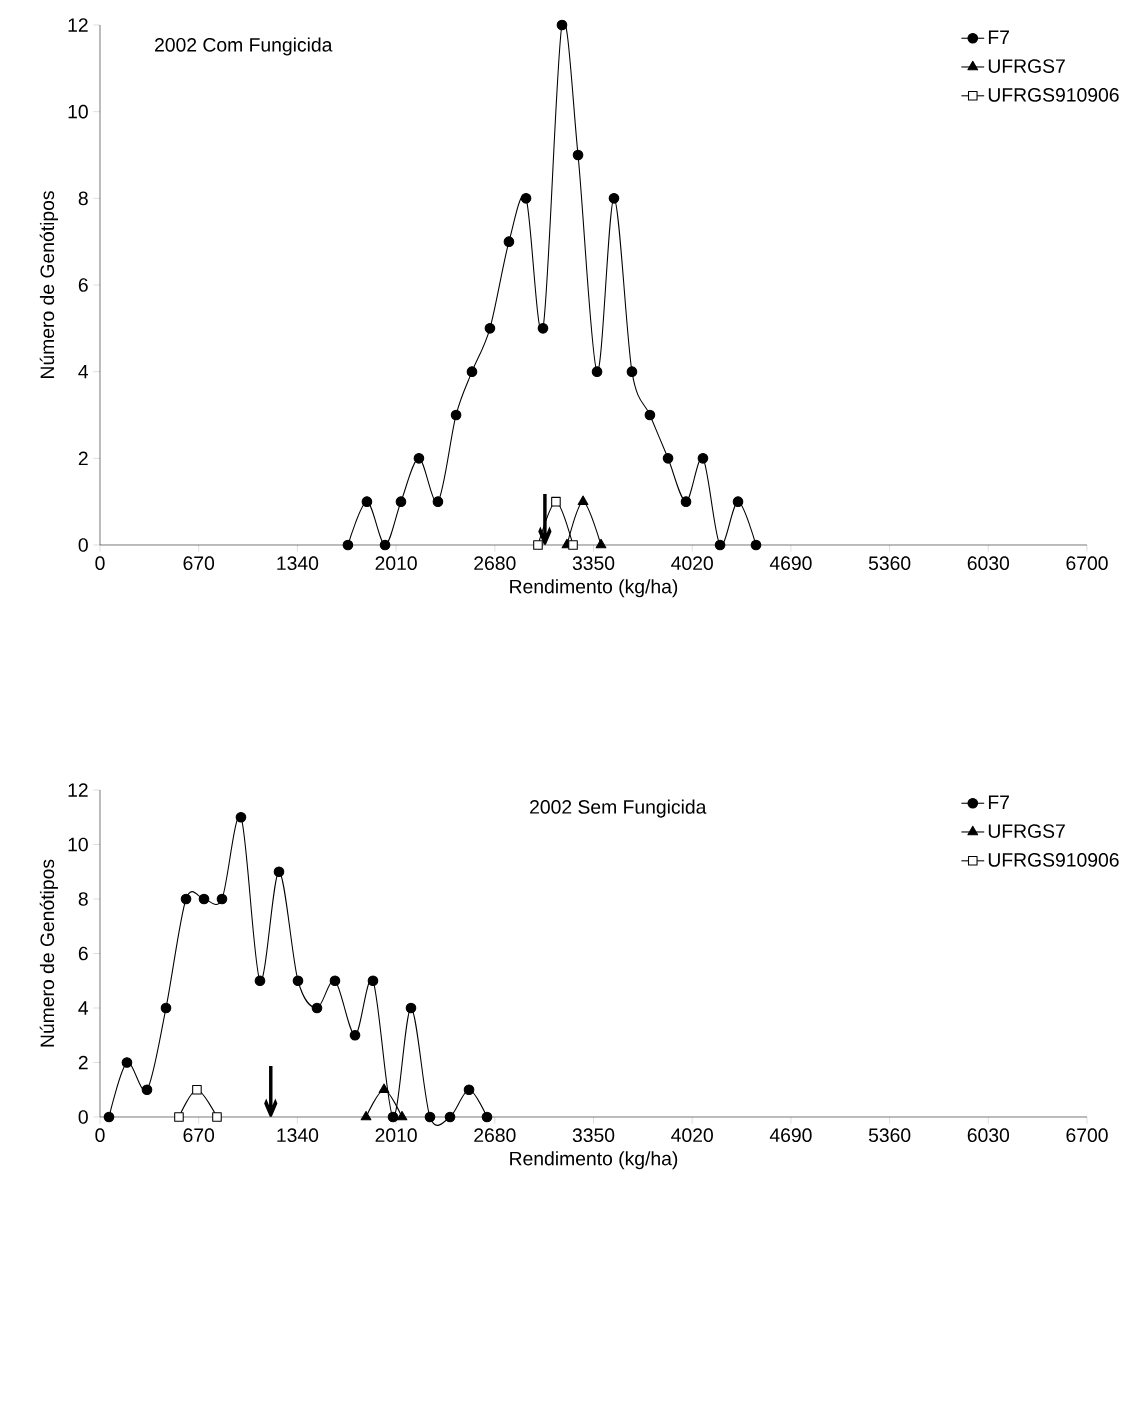 Image resolution: width=1122 pixels, height=1419 pixels. What do you see at coordinates (271, 1091) in the screenshot?
I see `annotation: ↓` at bounding box center [271, 1091].